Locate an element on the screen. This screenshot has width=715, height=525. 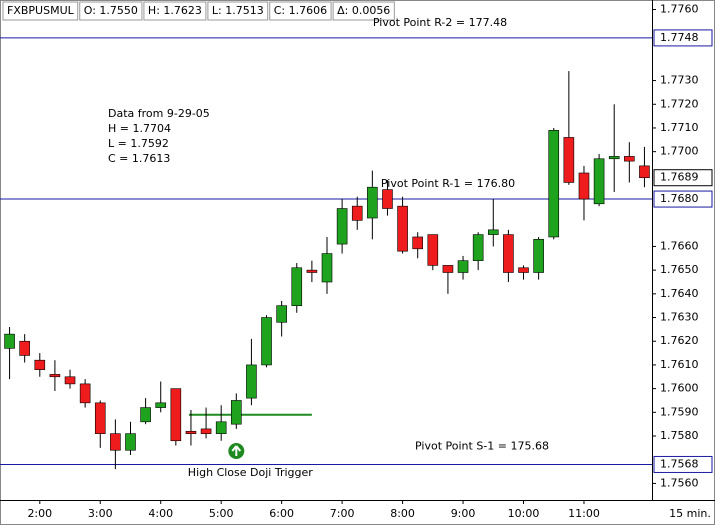
data-note: L = 1.7592 is located at coordinates (138, 143).